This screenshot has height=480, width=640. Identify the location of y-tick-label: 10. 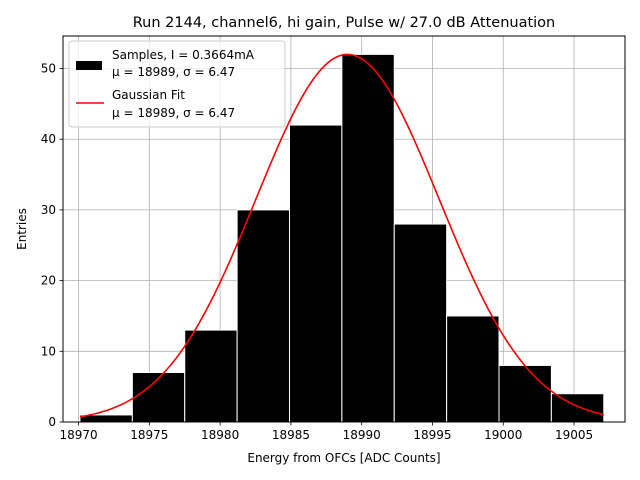
(48, 351).